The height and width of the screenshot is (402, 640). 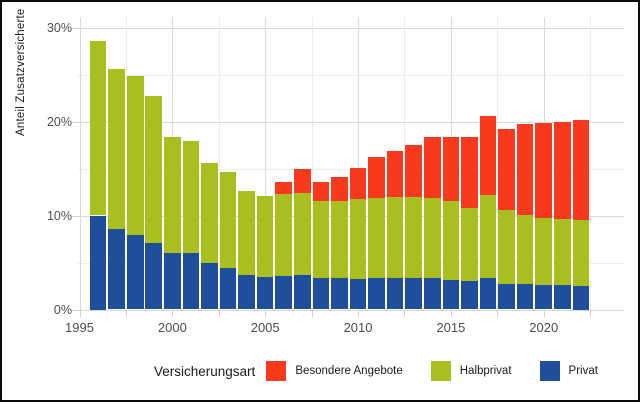 What do you see at coordinates (506, 297) in the screenshot?
I see `bar-segment-privat-2018` at bounding box center [506, 297].